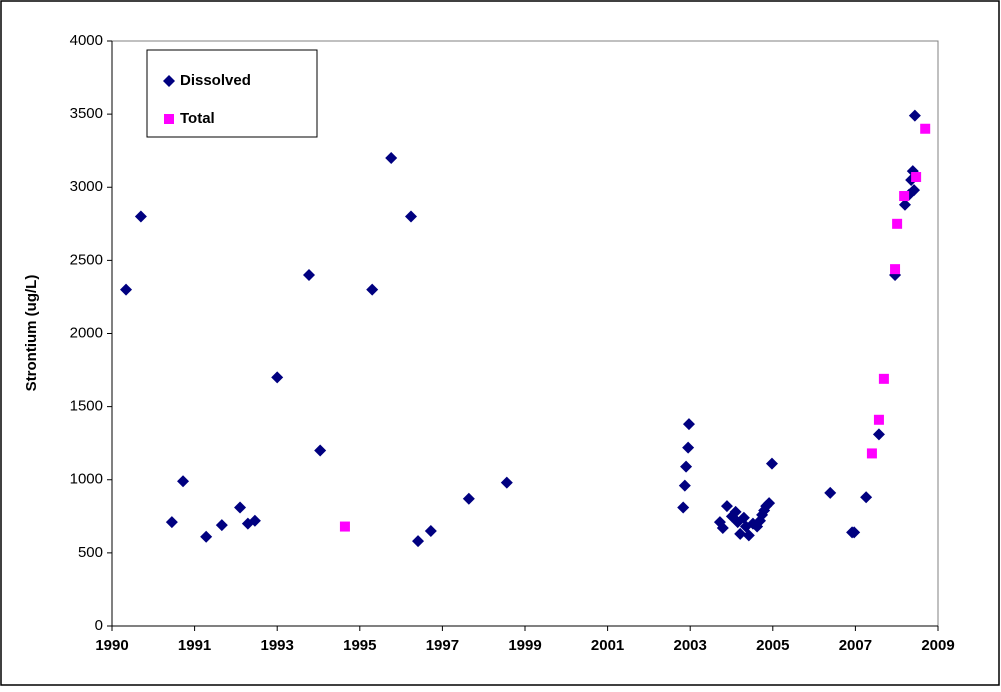 The image size is (1001, 692). What do you see at coordinates (359, 645) in the screenshot?
I see `x-tick-label: 1995` at bounding box center [359, 645].